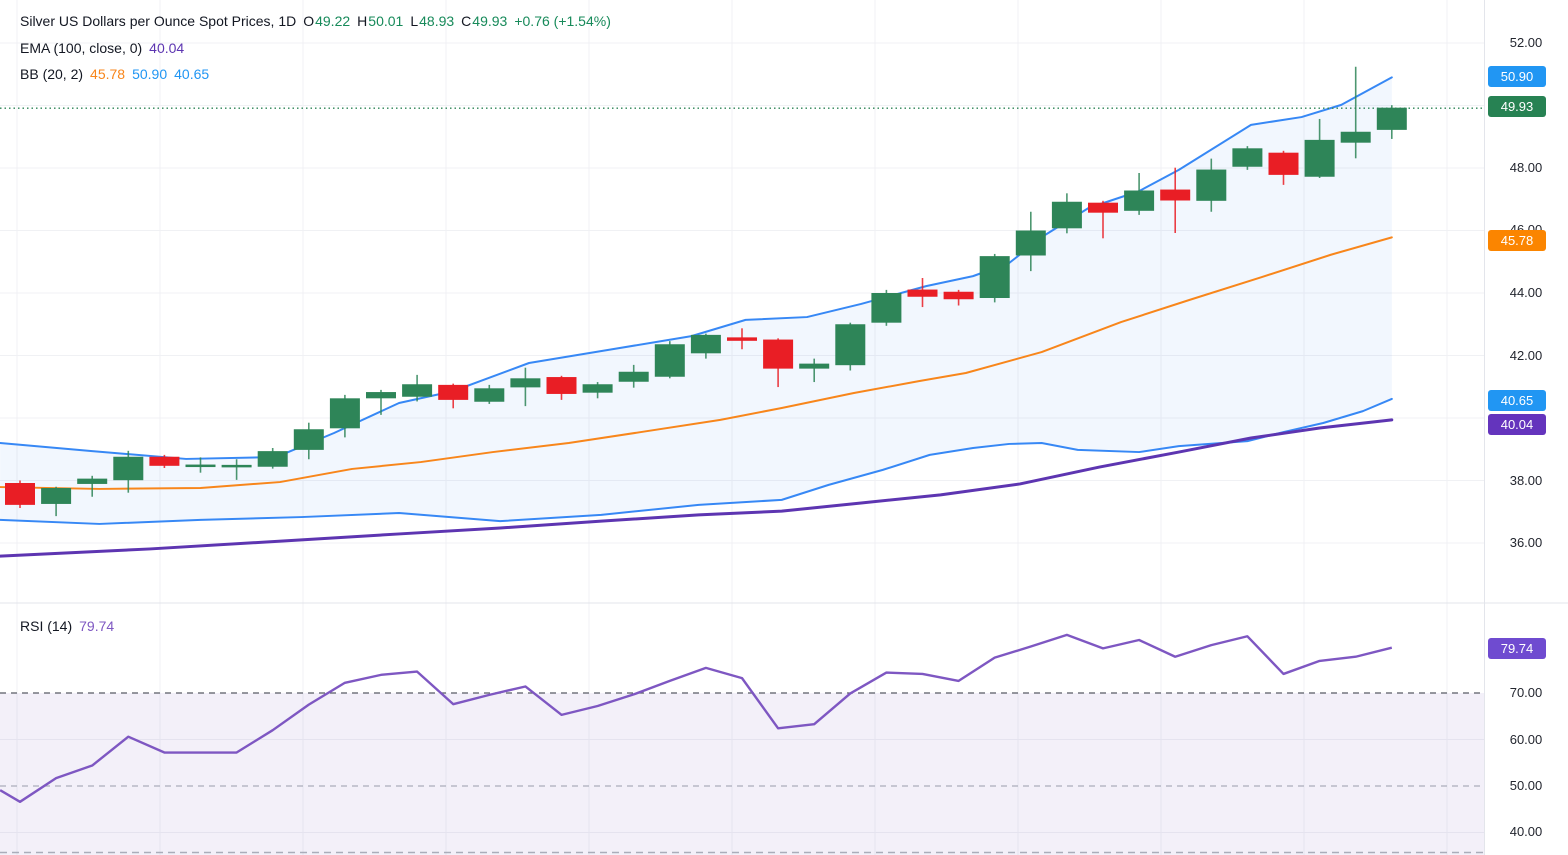 The width and height of the screenshot is (1568, 855). Describe the element at coordinates (1517, 240) in the screenshot. I see `bb-basis-badge: 45.78` at that location.